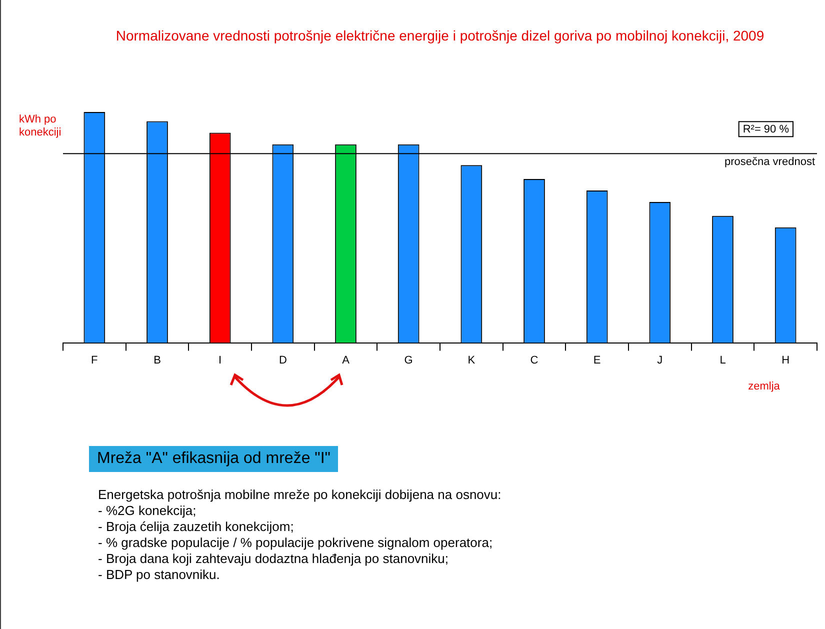  What do you see at coordinates (534, 360) in the screenshot?
I see `x-tick-label: C` at bounding box center [534, 360].